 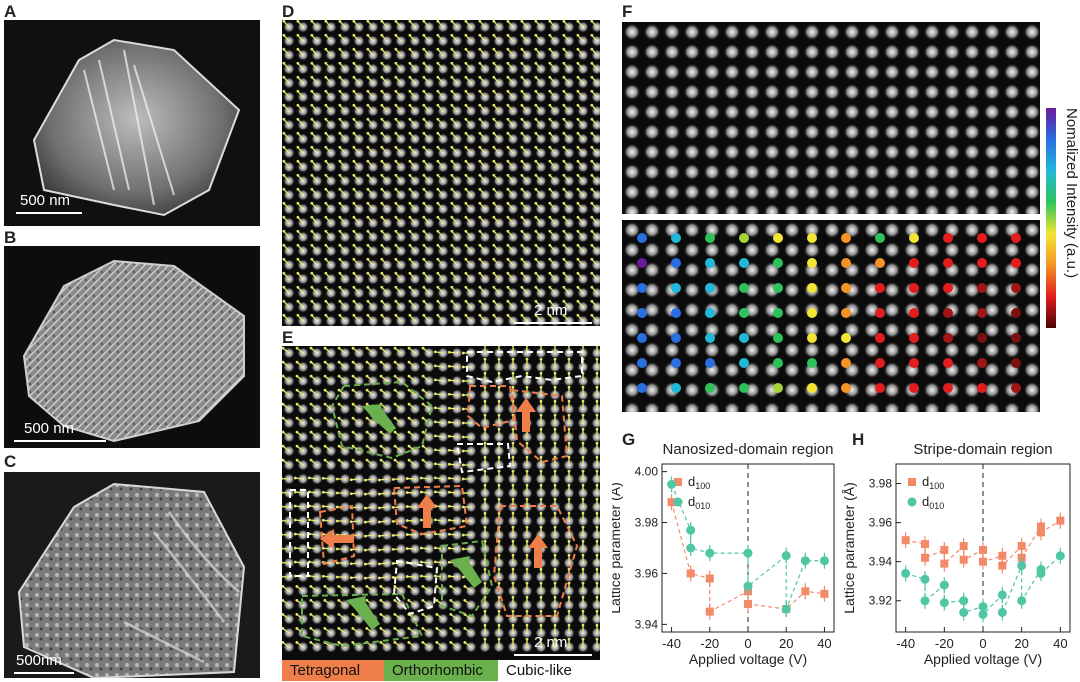 I want to click on y-axis-label: Lattice parameter (Å), so click(x=849, y=548).